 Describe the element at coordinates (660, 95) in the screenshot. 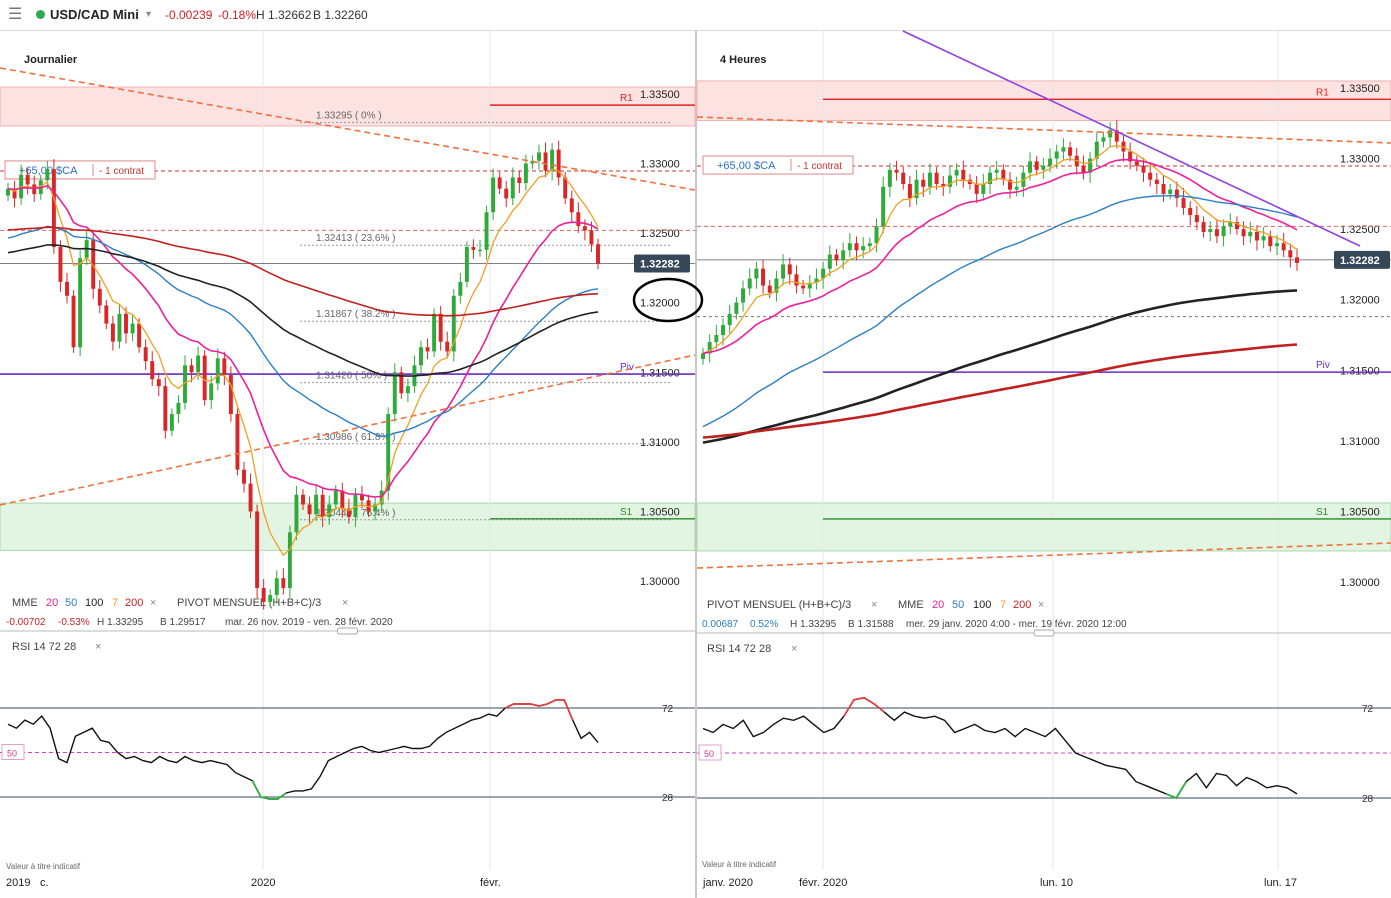

I see `left-ytick-0: 1.33500` at that location.